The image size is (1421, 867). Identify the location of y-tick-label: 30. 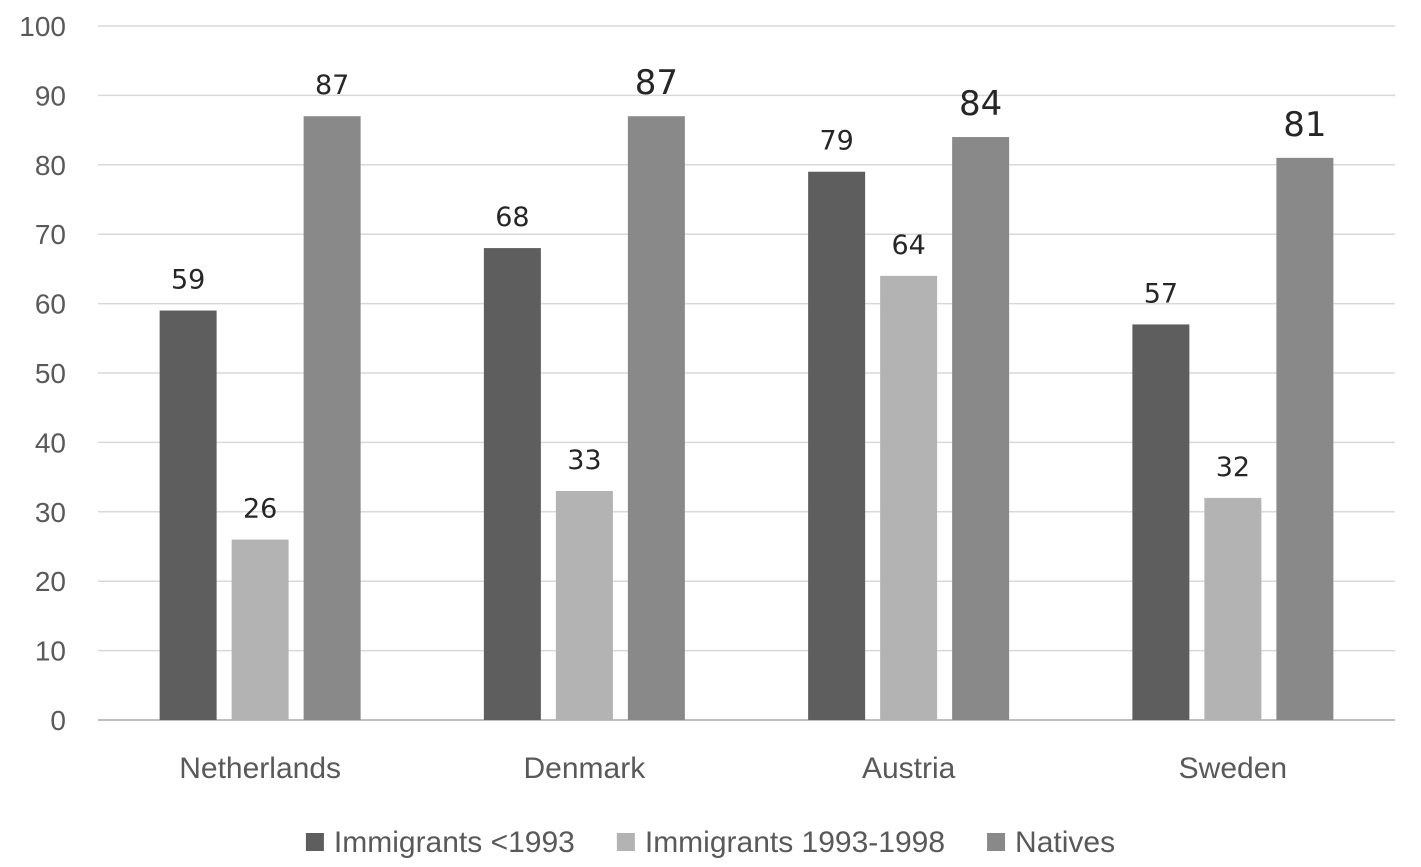
(50, 512).